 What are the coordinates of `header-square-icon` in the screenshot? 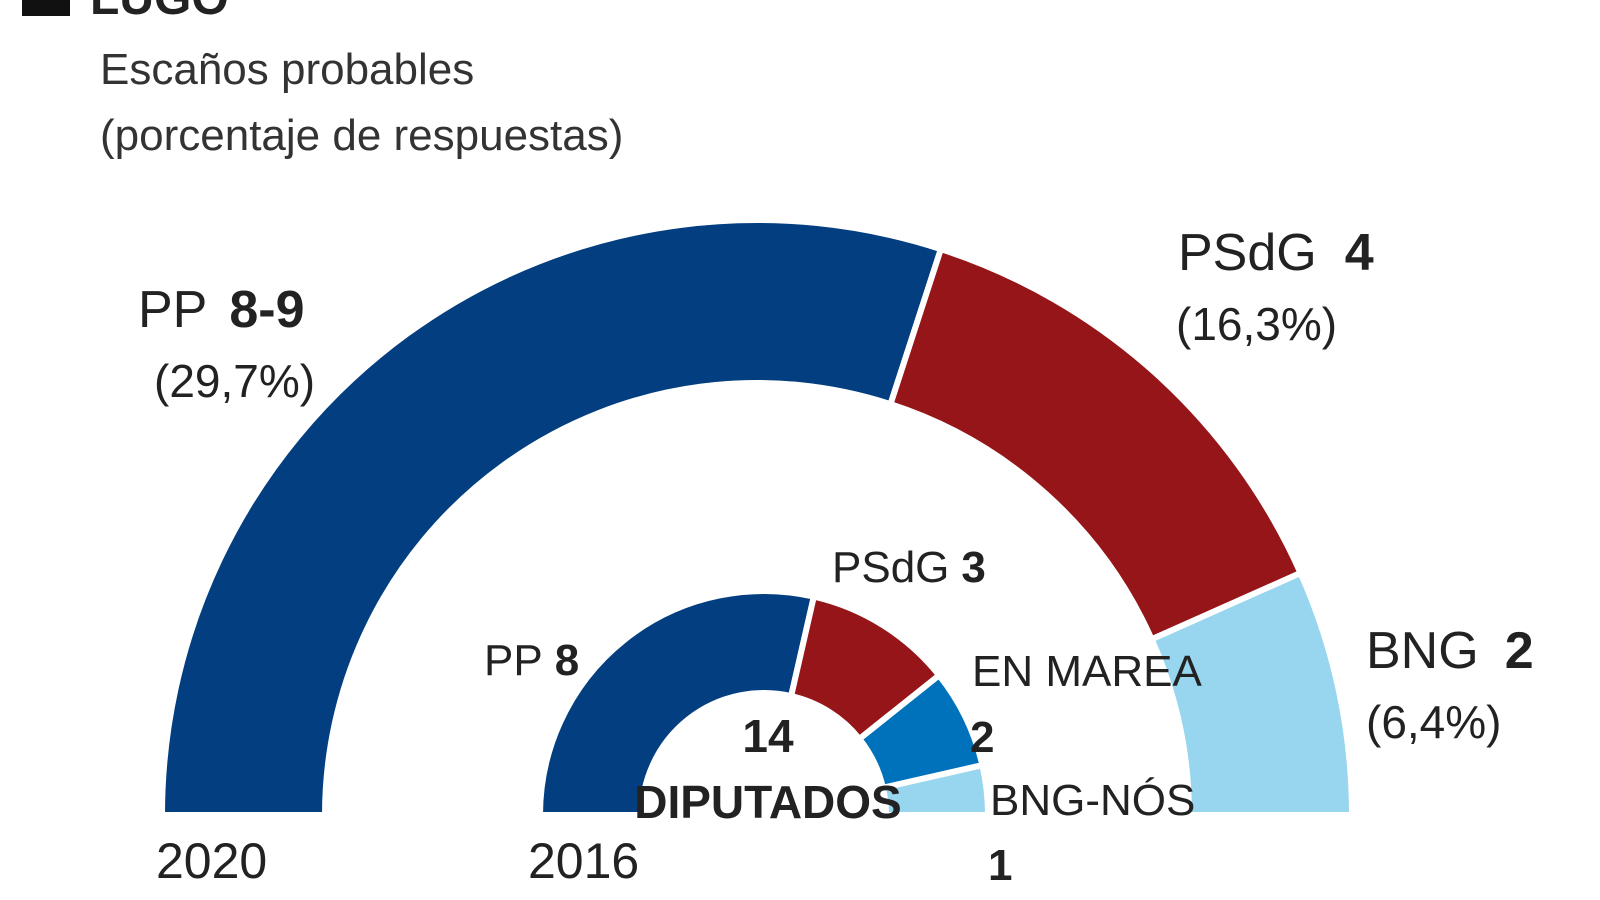 It's located at (46, 8).